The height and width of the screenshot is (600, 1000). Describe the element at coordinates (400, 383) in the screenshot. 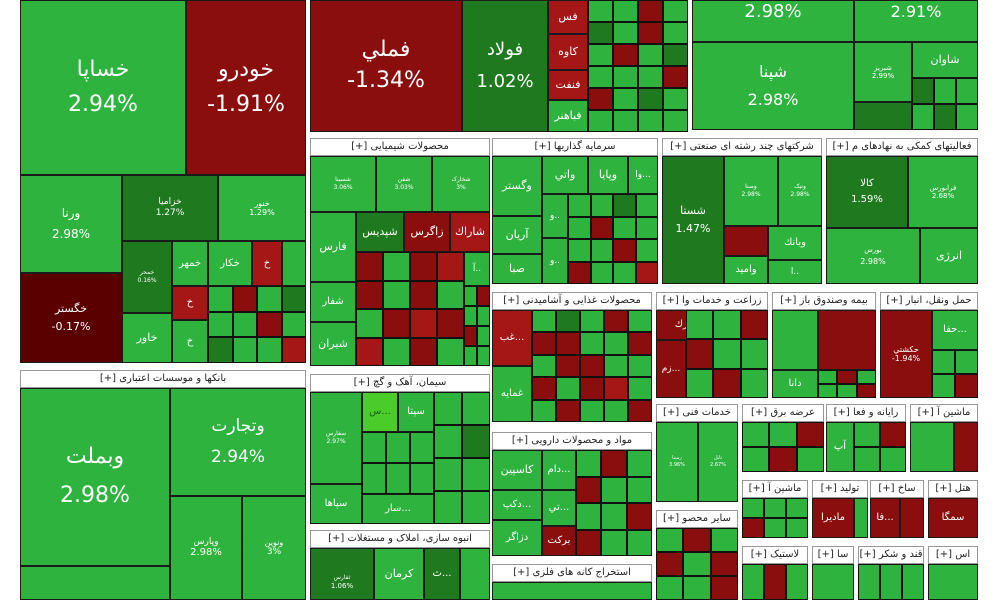

I see `sector-header-cement: [+] سیمان، آهک و گچ` at that location.